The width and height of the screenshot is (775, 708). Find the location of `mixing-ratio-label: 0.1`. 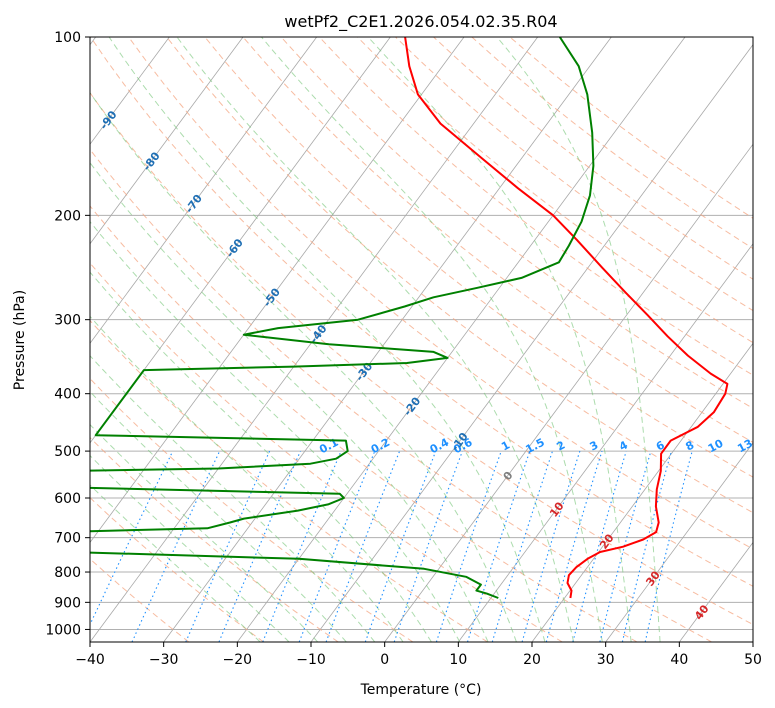

mixing-ratio-label: 0.1 is located at coordinates (328, 446).